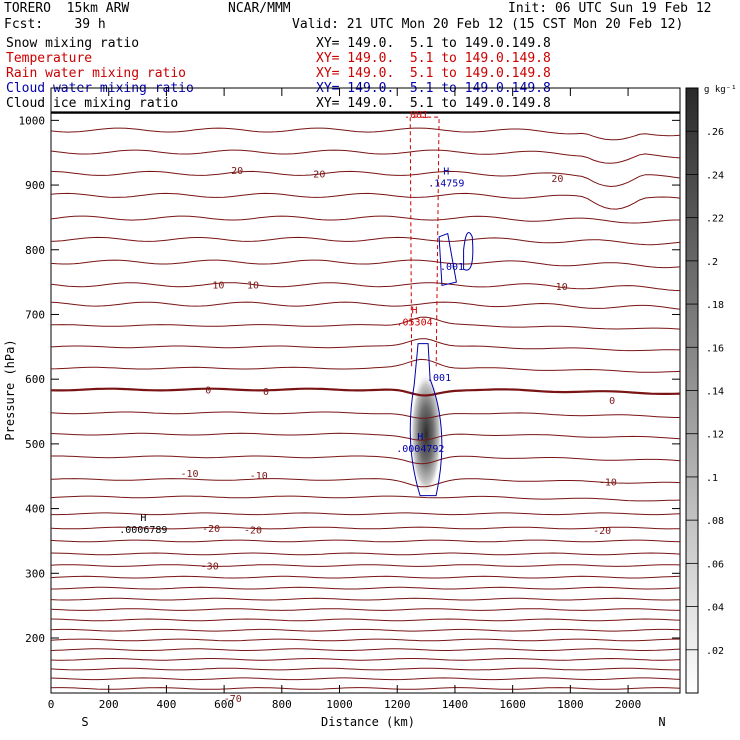 The image size is (740, 740). Describe the element at coordinates (433, 43) in the screenshot. I see `field-snow-xy: XY= 149.0. 5.1 to 149.0.149.8` at that location.